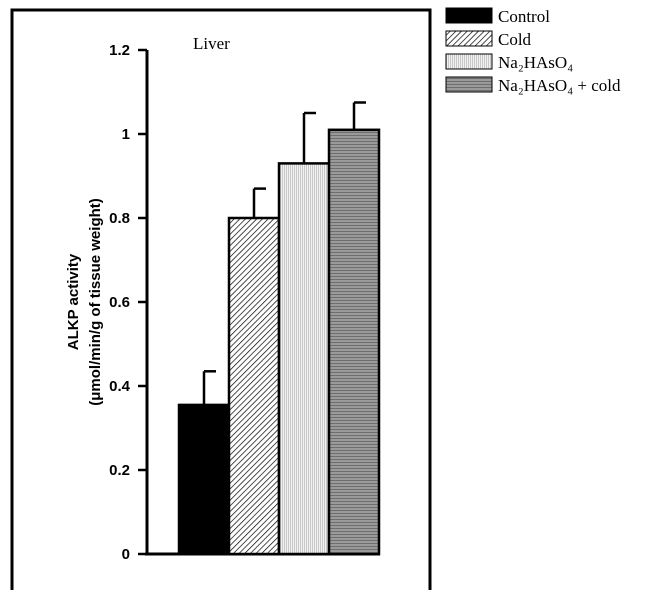 The image size is (666, 590). I want to click on legend-label-3: Na₂HAsO₄ + cold, so click(559, 85).